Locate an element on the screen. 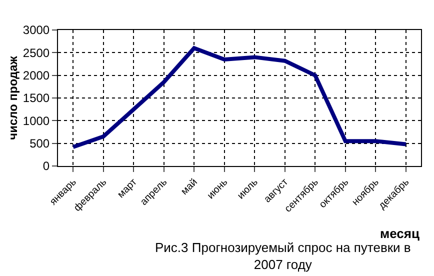 The height and width of the screenshot is (276, 434). x-tick-label: май is located at coordinates (189, 187).